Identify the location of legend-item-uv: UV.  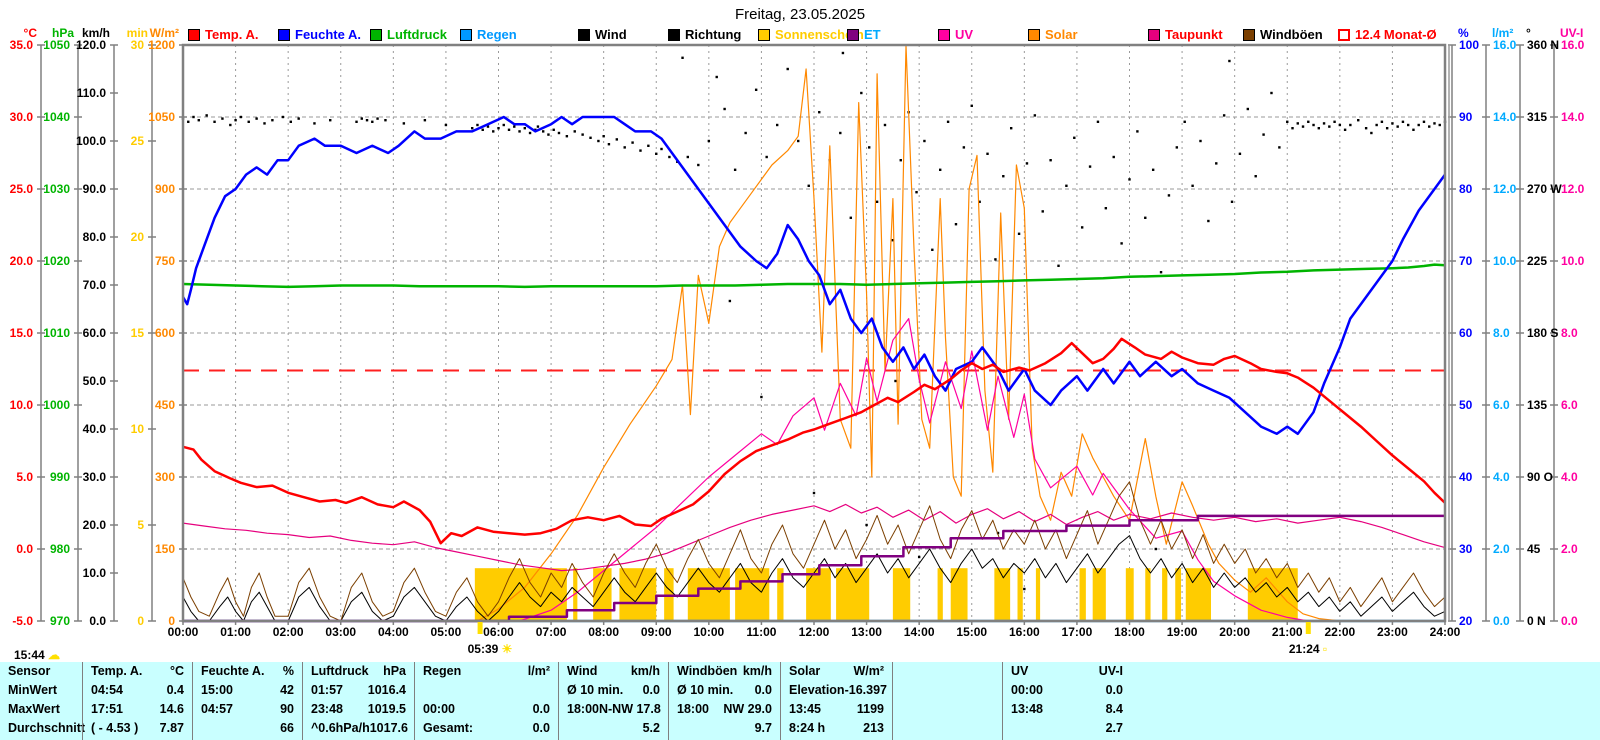
(955, 34).